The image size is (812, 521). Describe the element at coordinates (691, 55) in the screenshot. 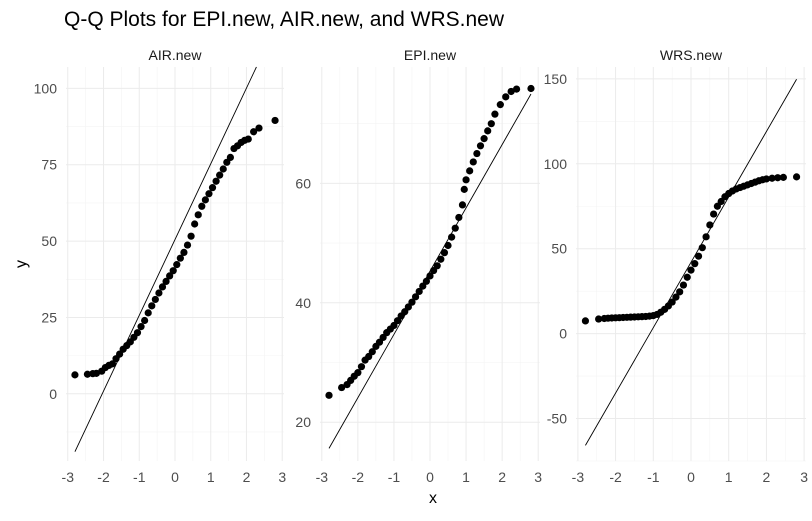

I see `panel-strip-label: WRS.new` at that location.